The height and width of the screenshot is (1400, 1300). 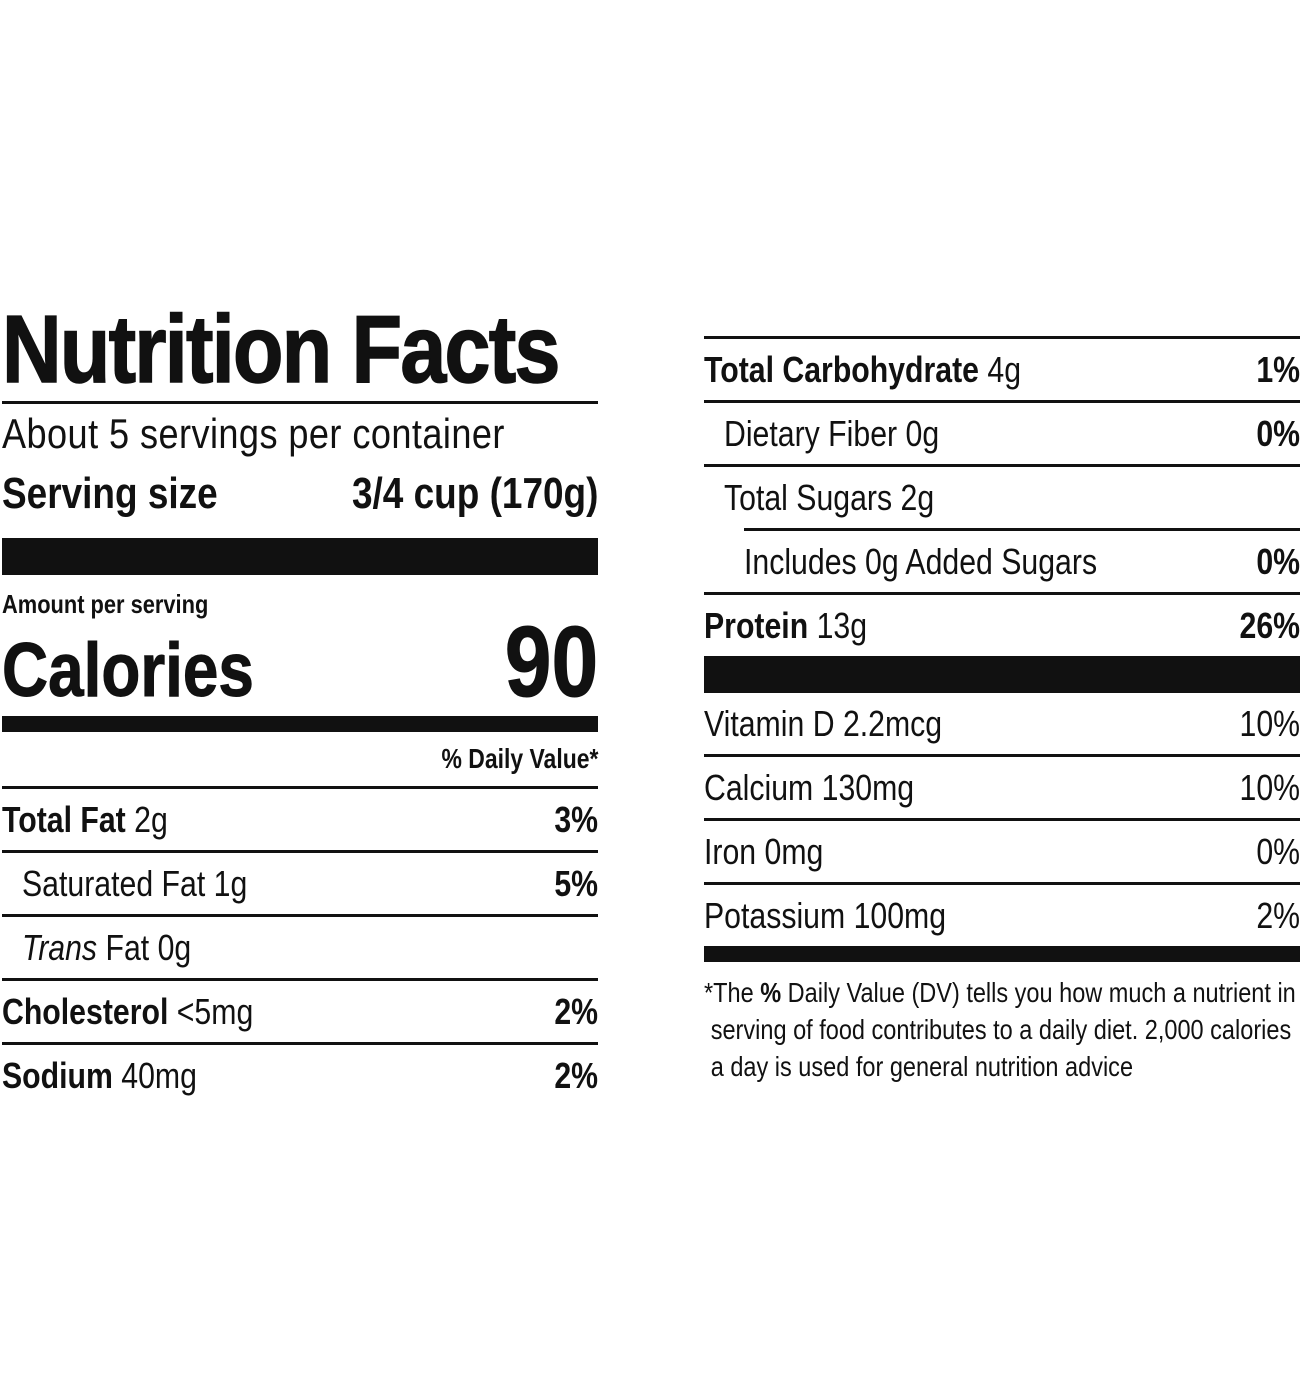 I want to click on calories-label: Calories, so click(x=128, y=671).